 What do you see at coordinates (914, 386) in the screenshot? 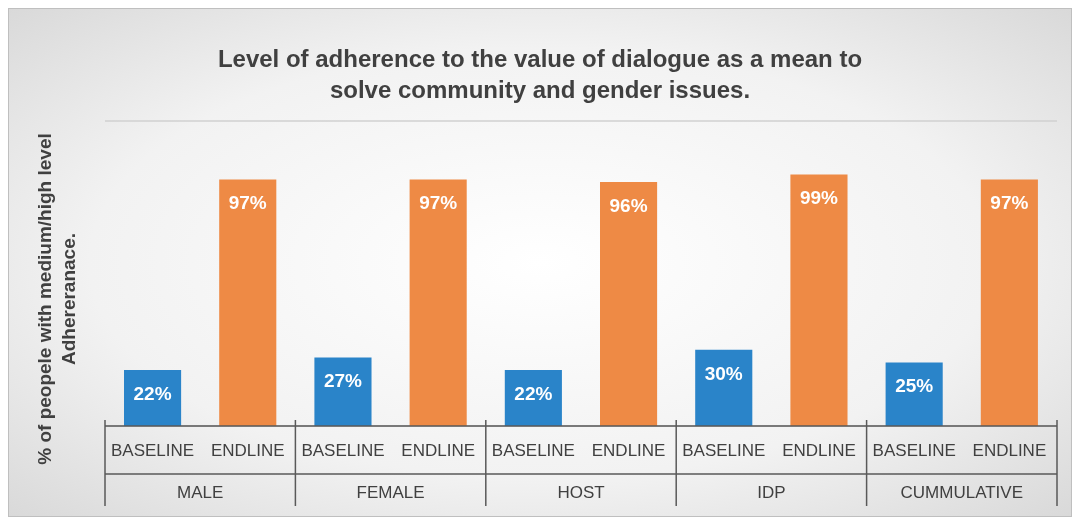
I see `data-label: 25%` at bounding box center [914, 386].